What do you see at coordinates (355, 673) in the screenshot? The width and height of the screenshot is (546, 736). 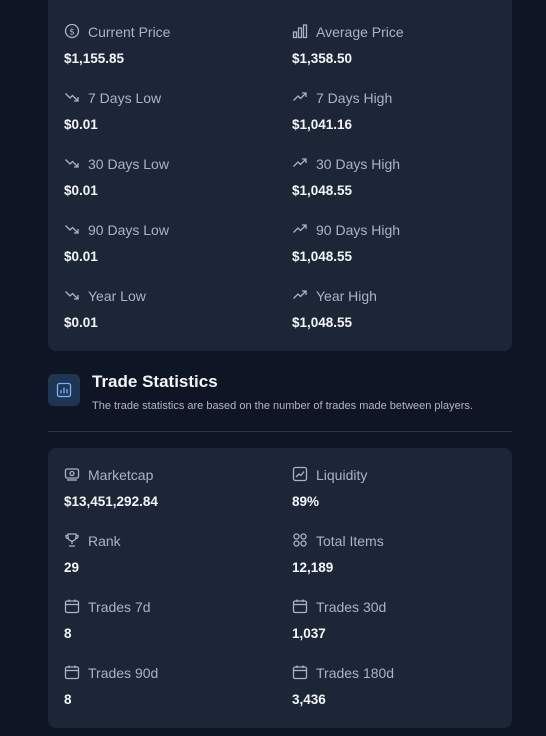 I see `stat-label: Trades 180d` at bounding box center [355, 673].